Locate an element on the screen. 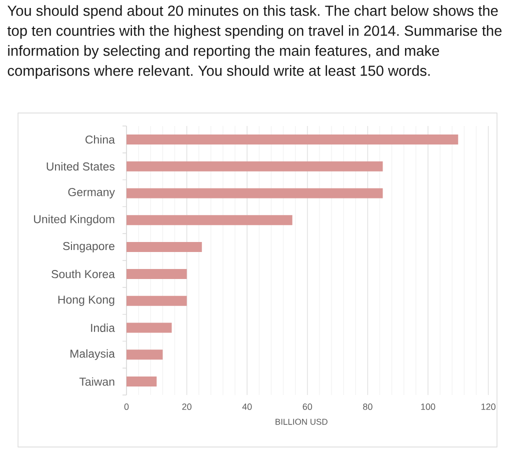 Image resolution: width=512 pixels, height=449 pixels. x-tick-label: 80 is located at coordinates (367, 407).